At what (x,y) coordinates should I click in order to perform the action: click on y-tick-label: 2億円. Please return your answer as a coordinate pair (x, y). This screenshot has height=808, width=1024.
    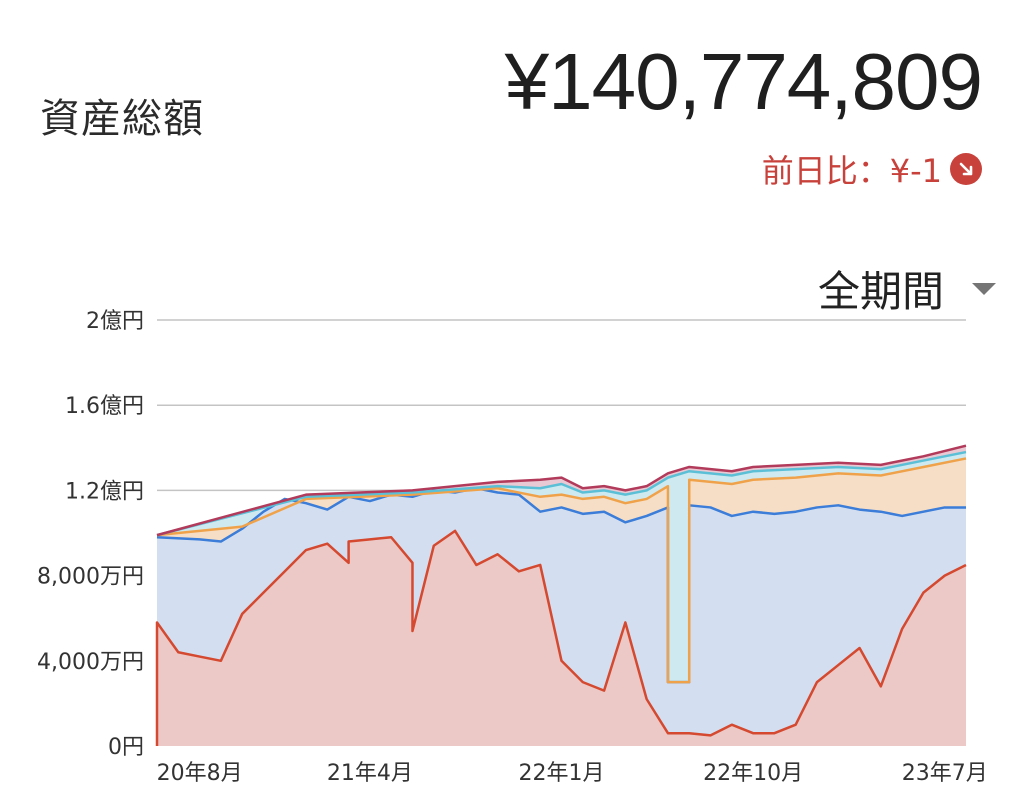
    Looking at the image, I should click on (115, 321).